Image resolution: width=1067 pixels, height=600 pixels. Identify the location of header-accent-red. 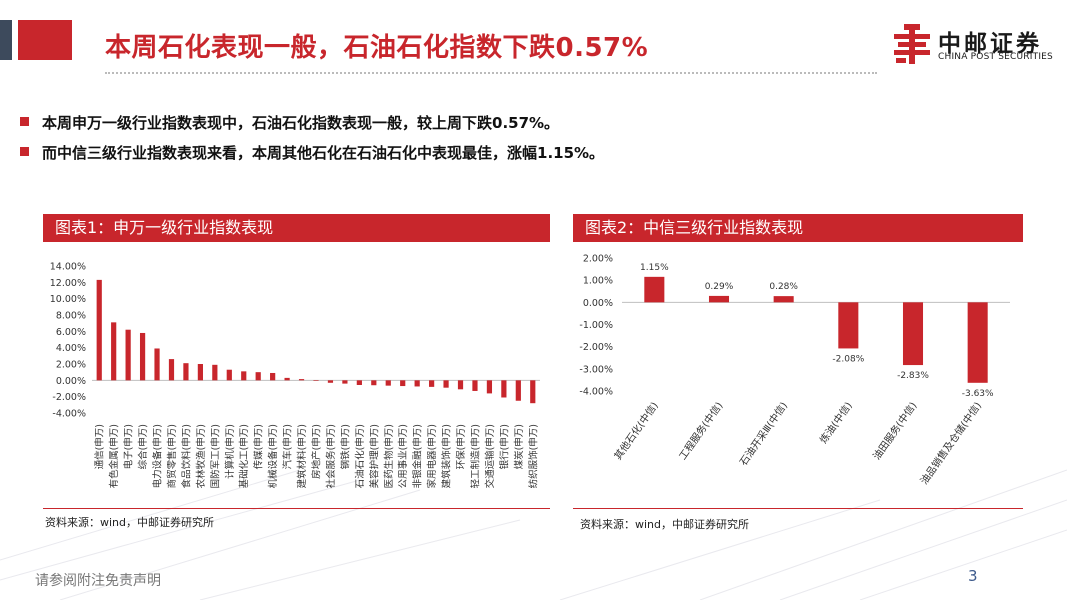
(45, 40).